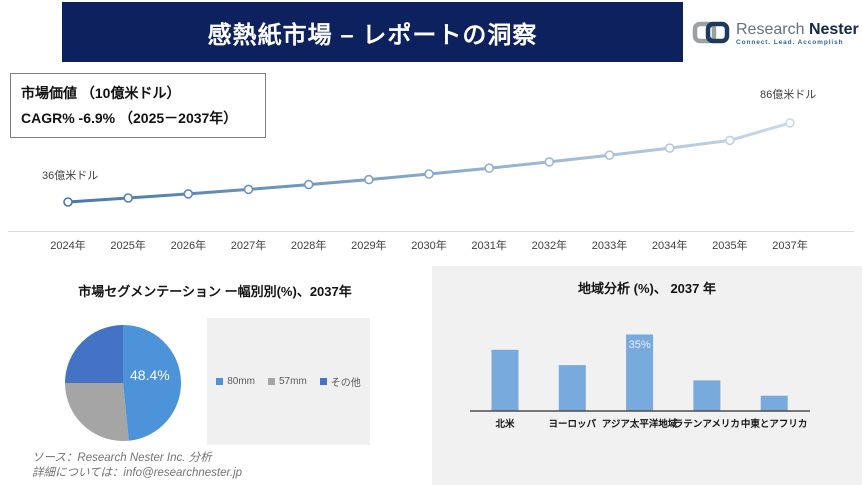 The width and height of the screenshot is (862, 485). Describe the element at coordinates (101, 93) in the screenshot. I see `market-value-label: 市場価値 （10億米ドル）` at that location.